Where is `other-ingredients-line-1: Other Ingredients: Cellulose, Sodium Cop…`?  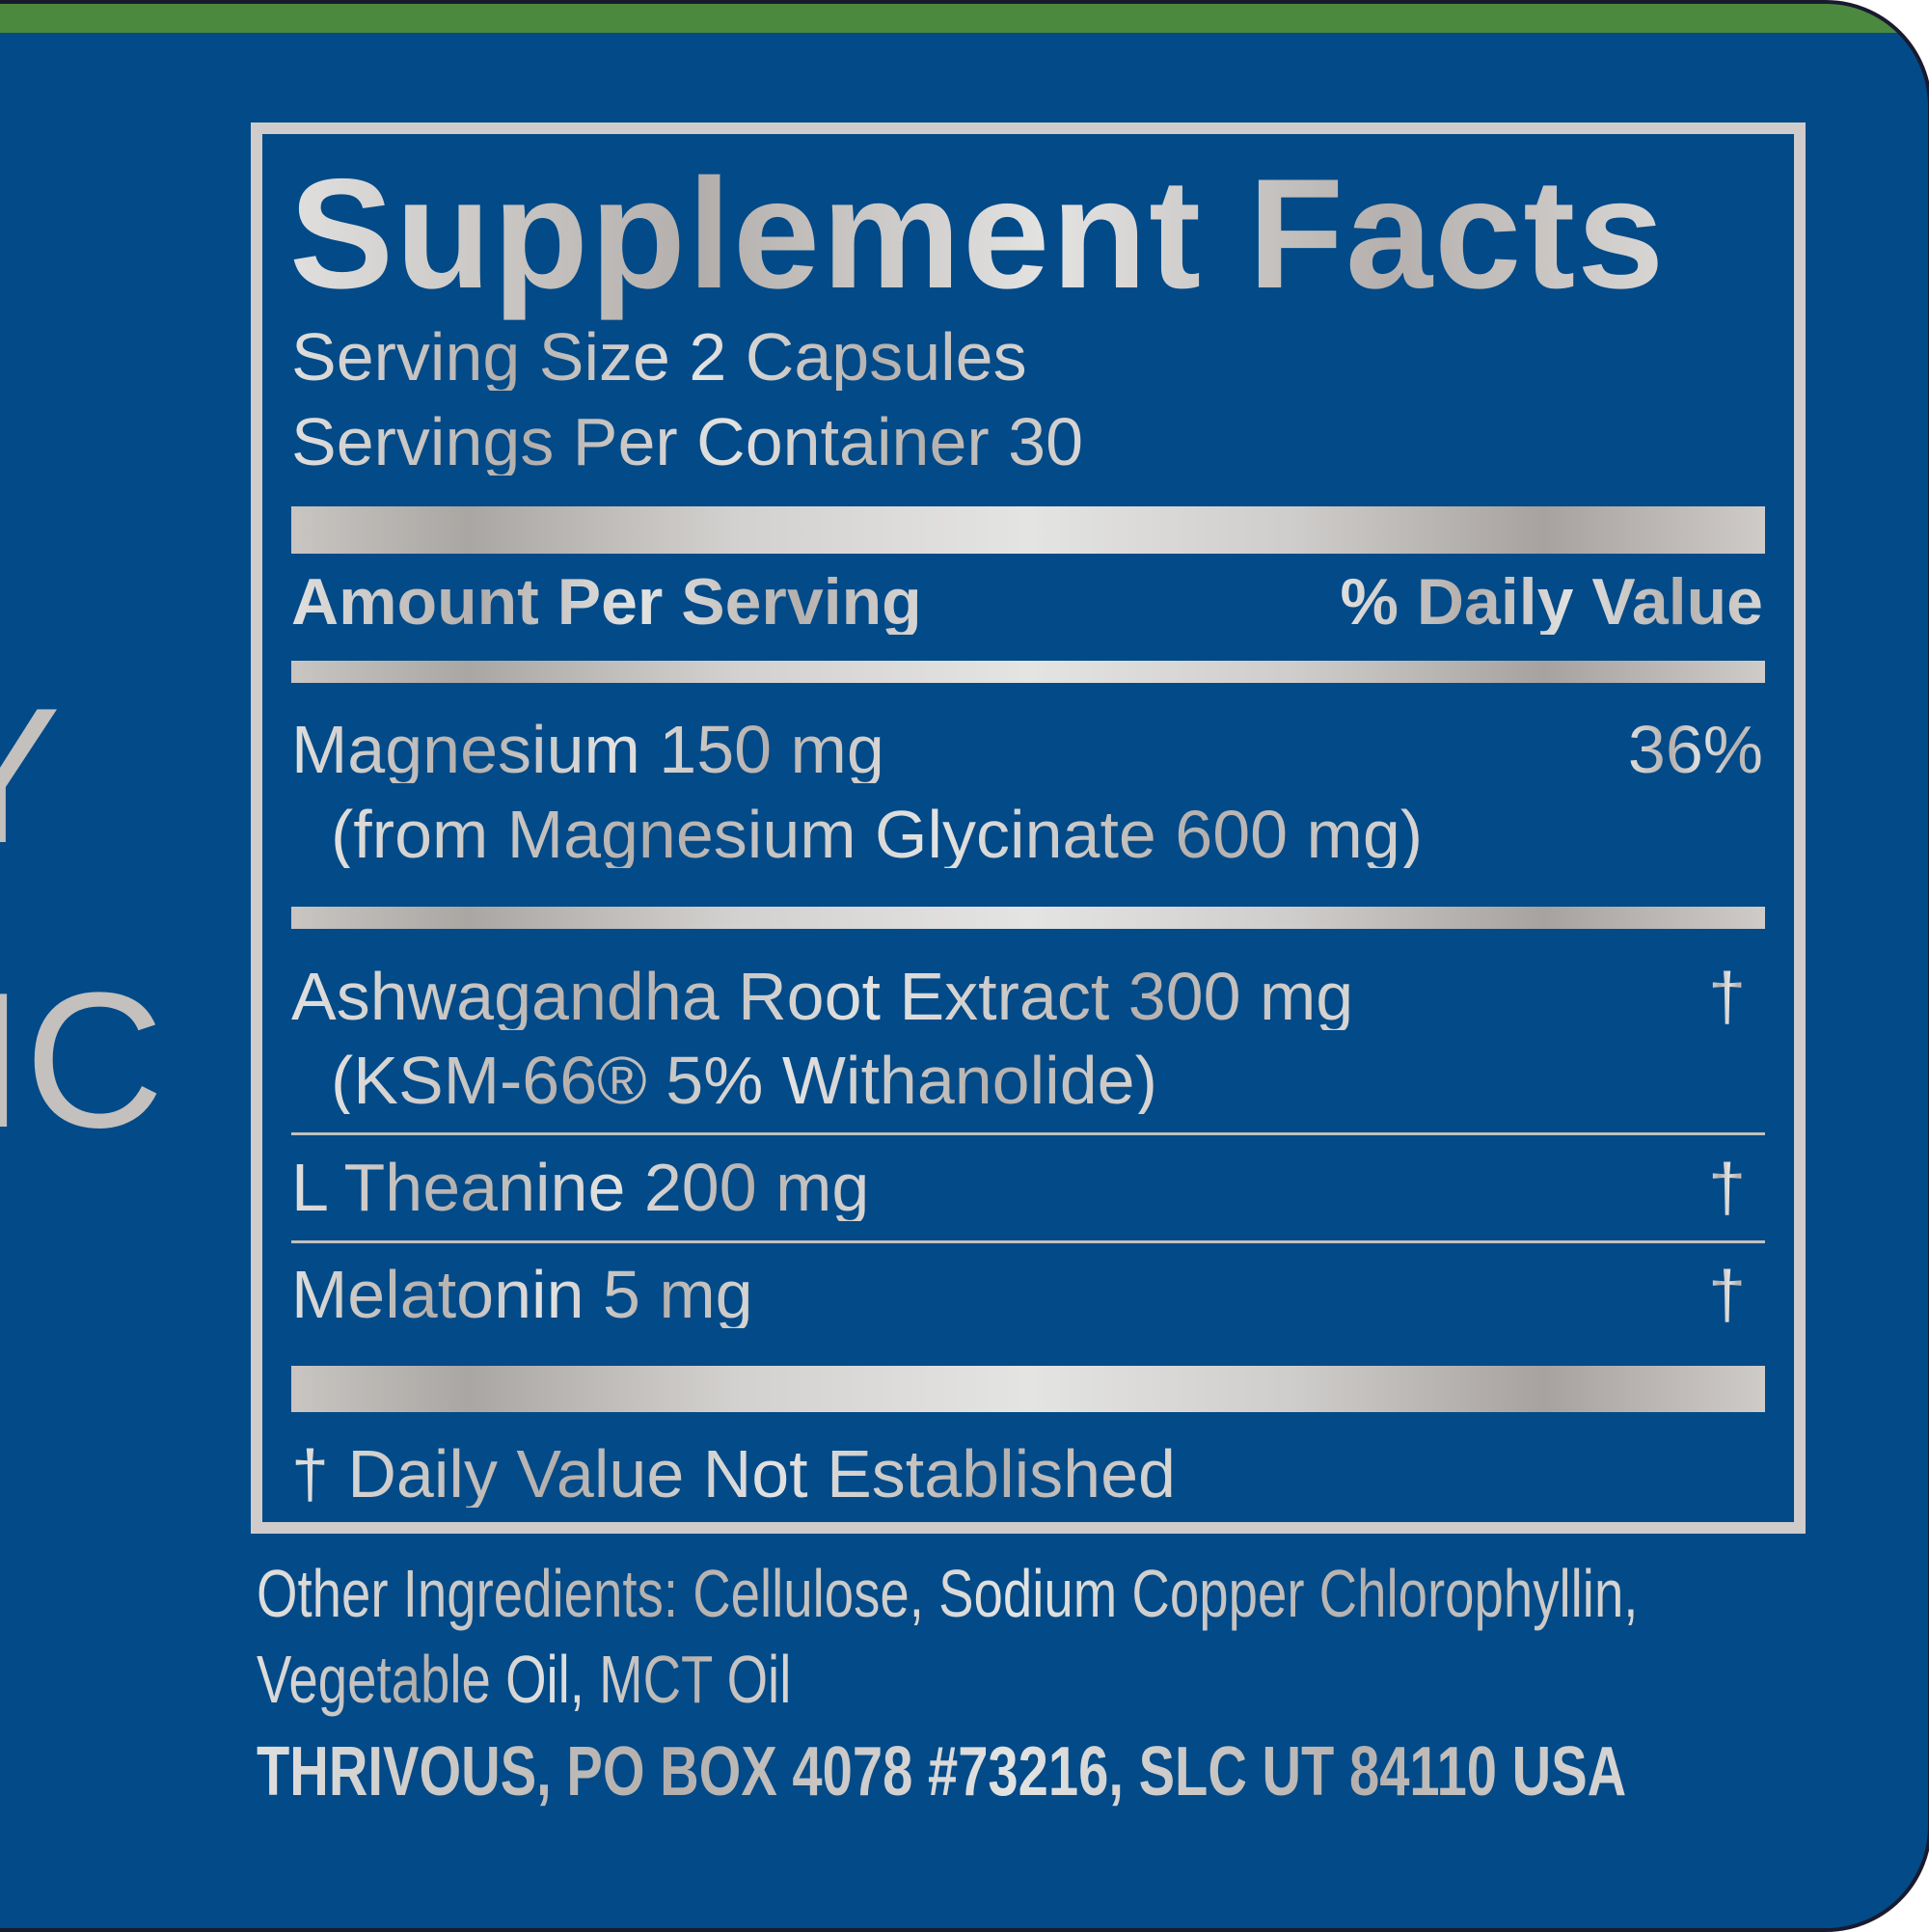
other-ingredients-line-1: Other Ingredients: Cellulose, Sodium Cop… is located at coordinates (948, 1593).